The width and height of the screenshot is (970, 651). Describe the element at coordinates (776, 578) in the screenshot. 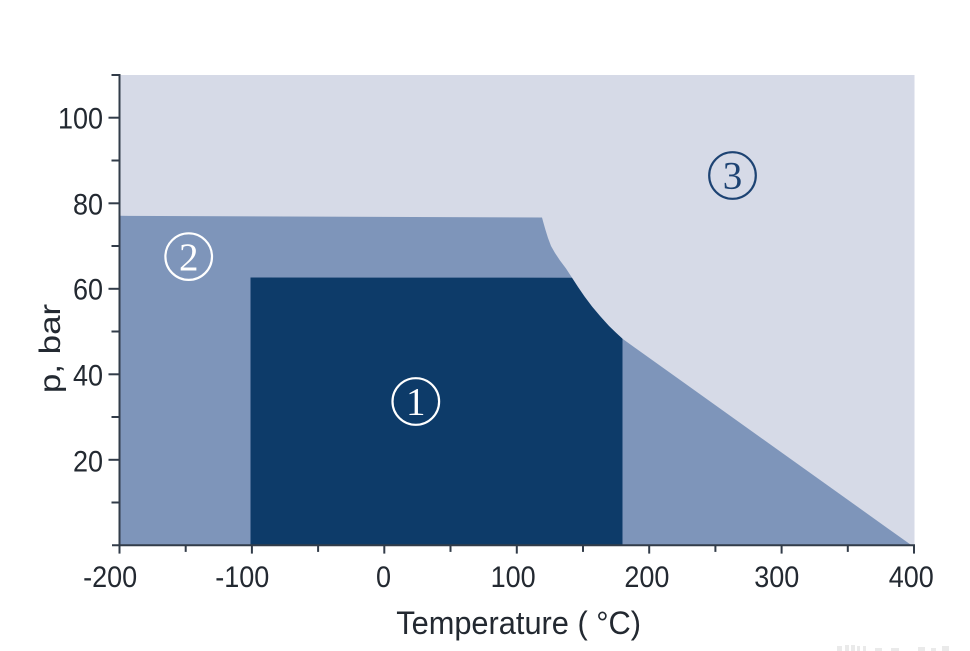

I see `svg-text: 300` at that location.